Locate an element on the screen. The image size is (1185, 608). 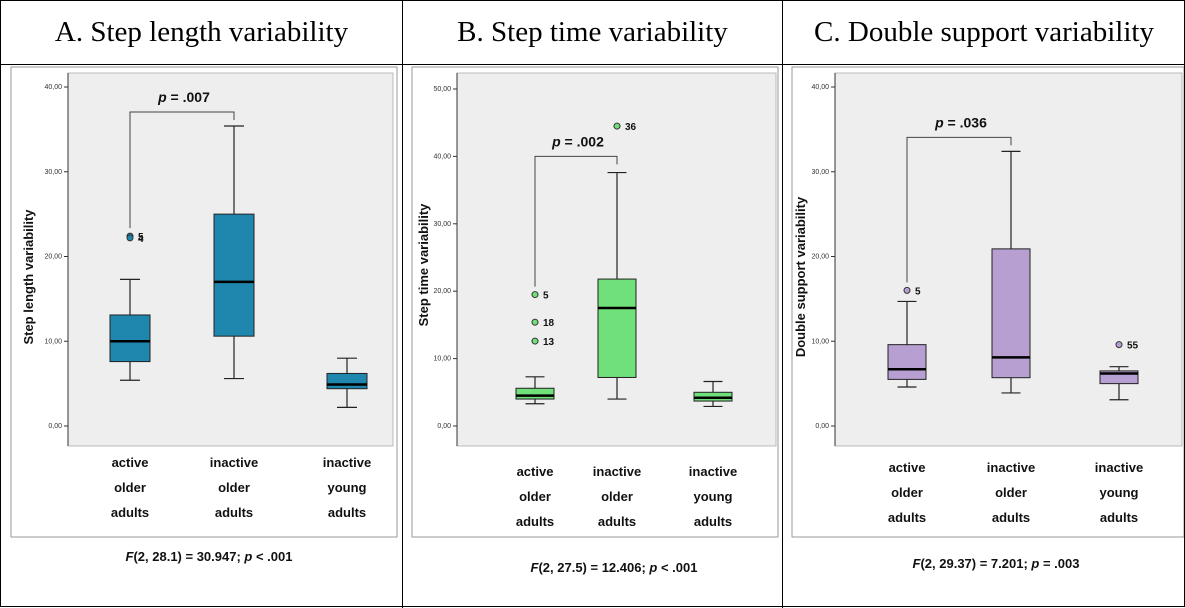
outlier-label: 55 is located at coordinates (1133, 346).